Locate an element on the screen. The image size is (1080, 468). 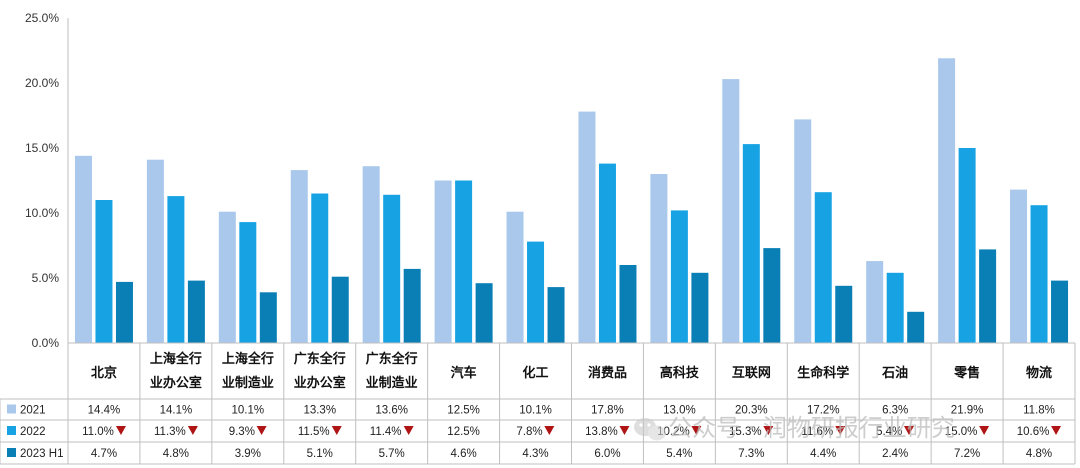
watermark-text: 公众号 · 润物研报行业研究 is located at coordinates (811, 428).